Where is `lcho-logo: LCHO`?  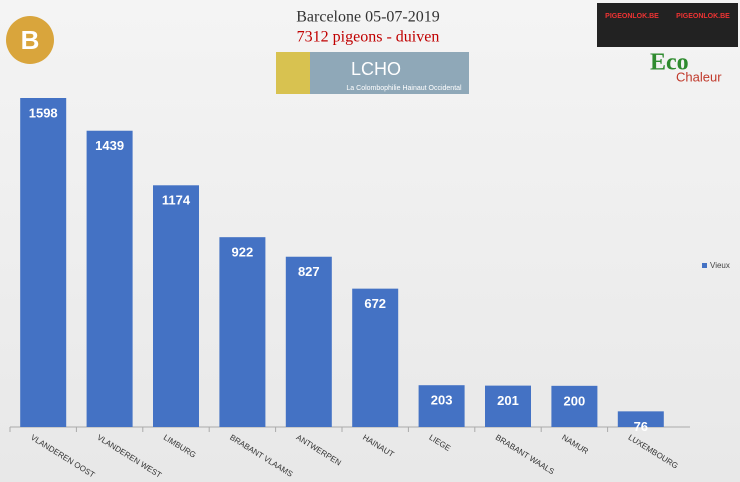 lcho-logo: LCHO is located at coordinates (376, 69).